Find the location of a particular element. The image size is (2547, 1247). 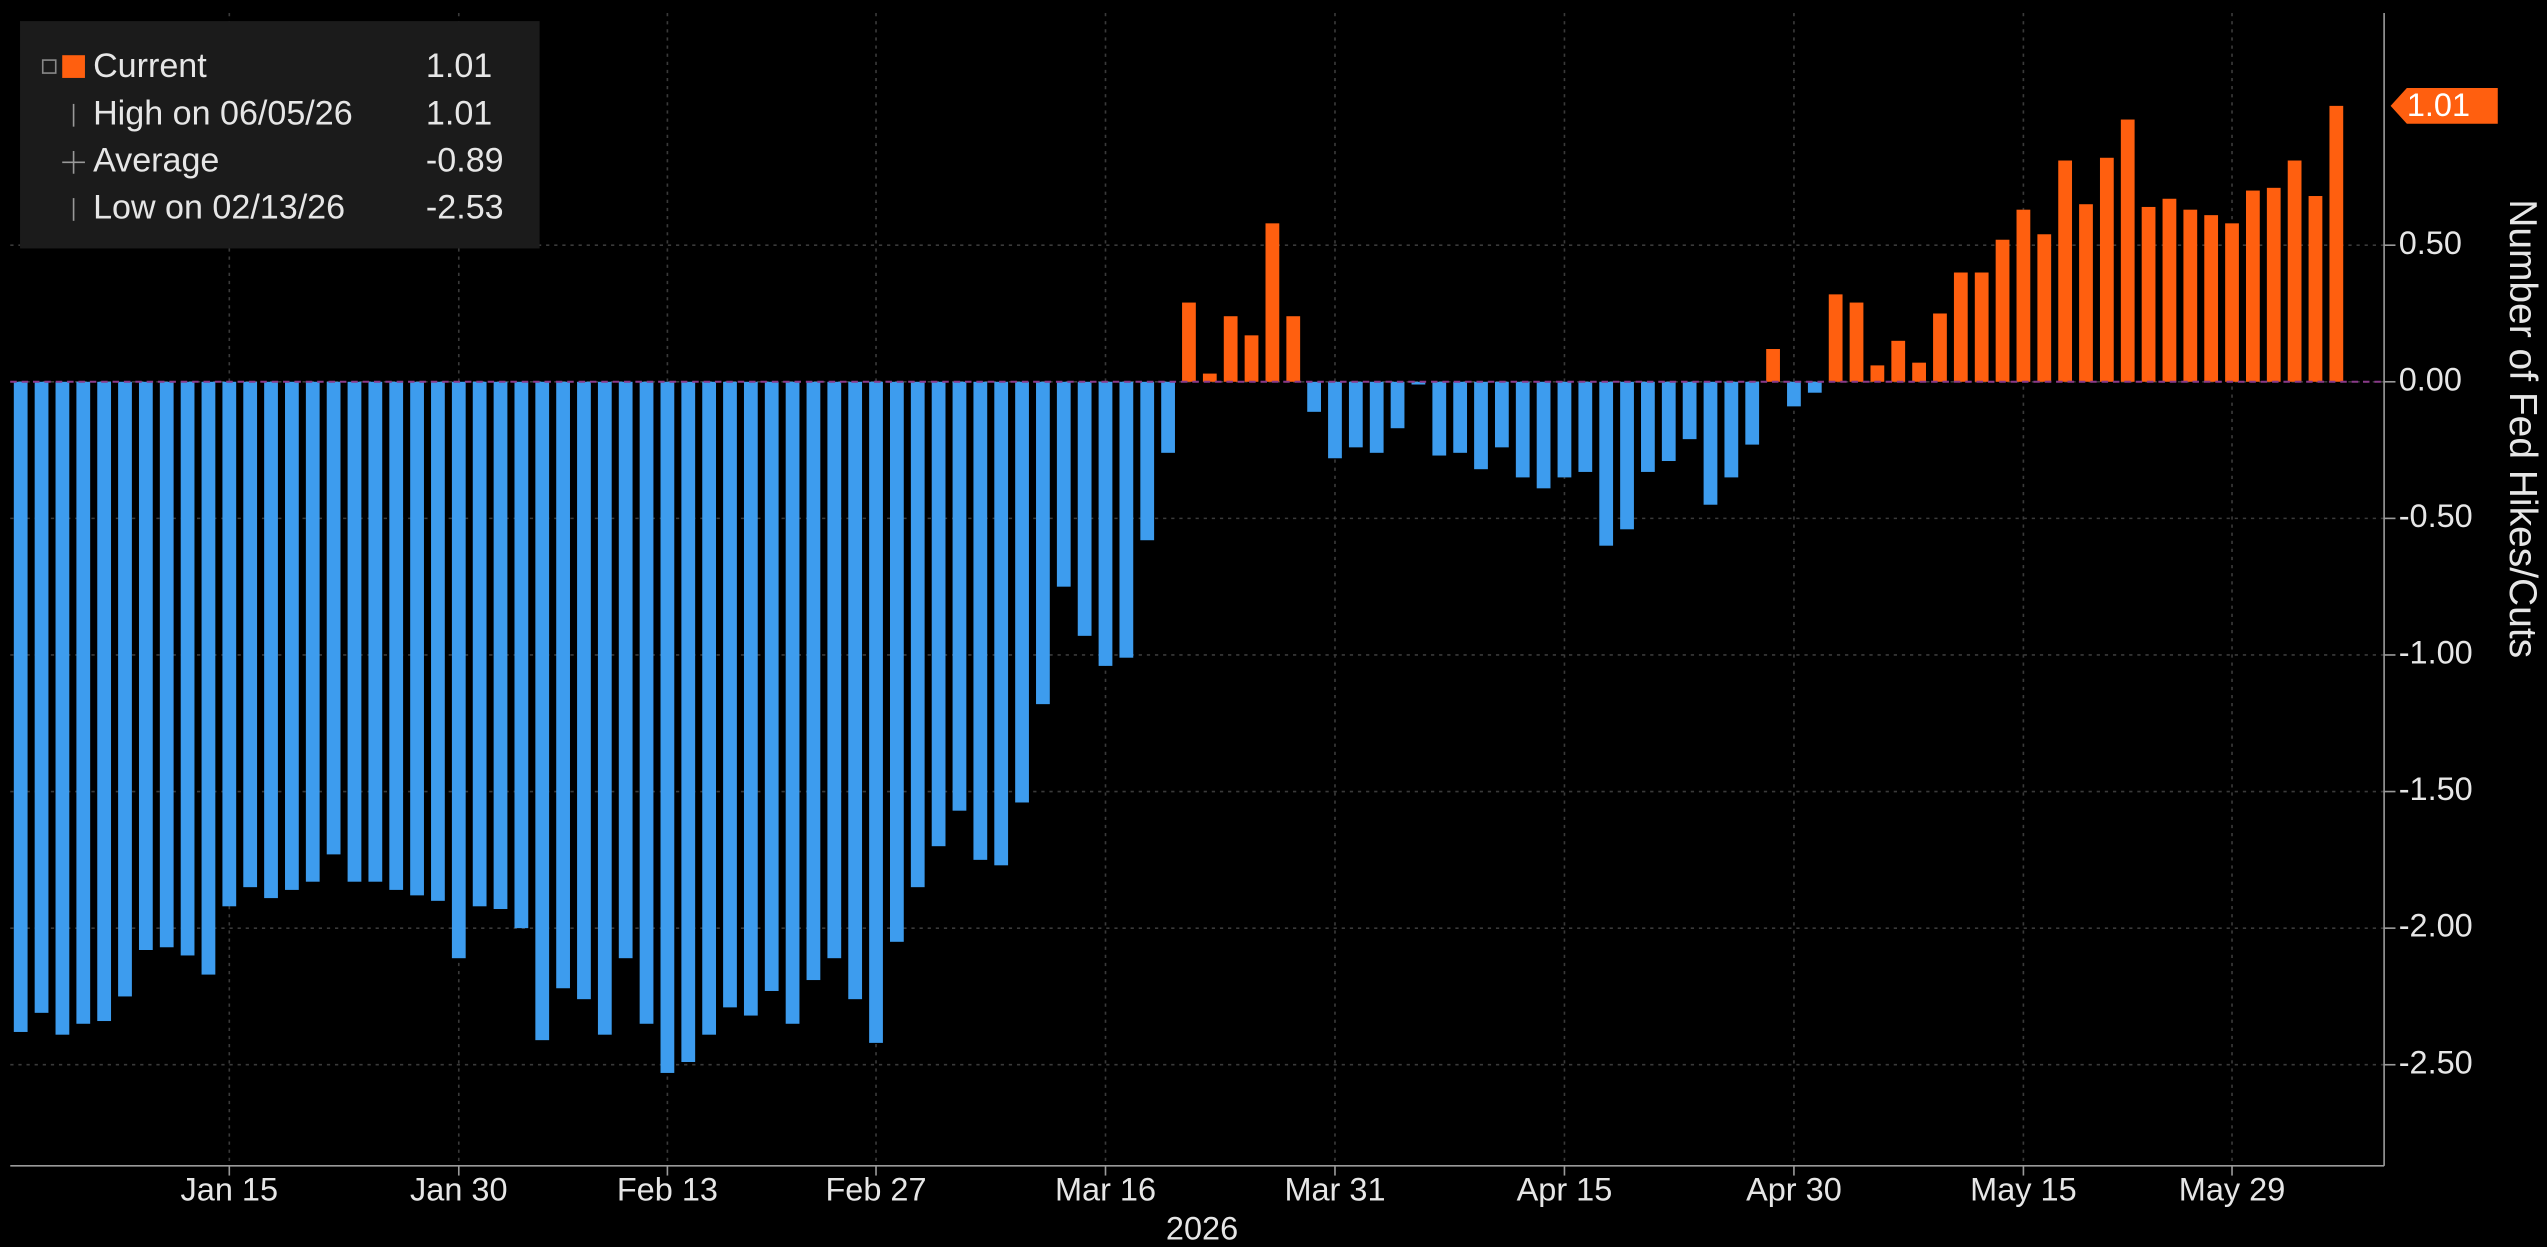

x-tick-label: Apr 30 is located at coordinates (1794, 1189).